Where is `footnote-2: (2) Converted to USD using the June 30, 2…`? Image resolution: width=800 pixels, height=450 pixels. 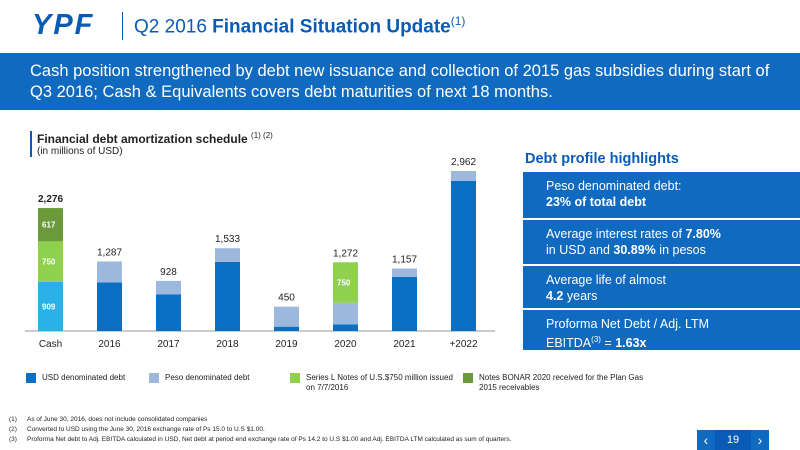
footnote-2: (2) Converted to USD using the June 30, 2… is located at coordinates (260, 430).